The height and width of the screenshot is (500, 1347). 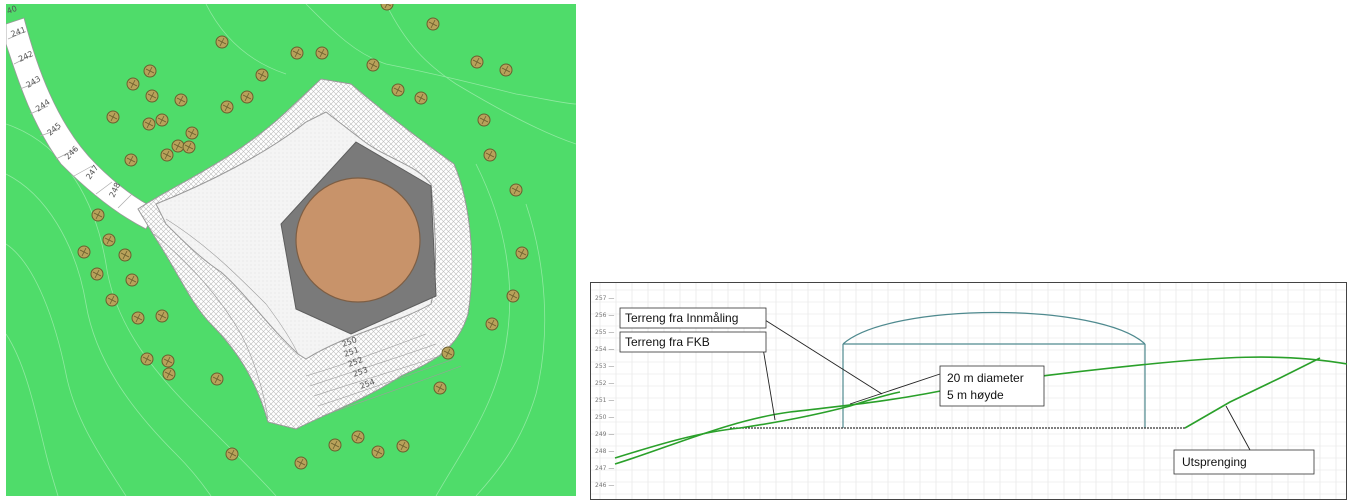 I want to click on elevation-tick-label: 256 —, so click(x=604, y=315).